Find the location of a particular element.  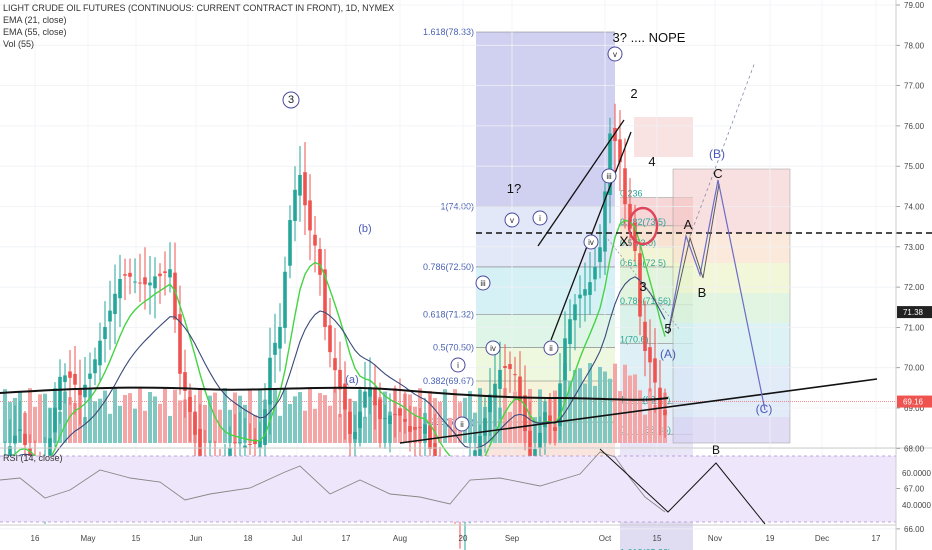

projection-zone-red is located at coordinates (731, 201).